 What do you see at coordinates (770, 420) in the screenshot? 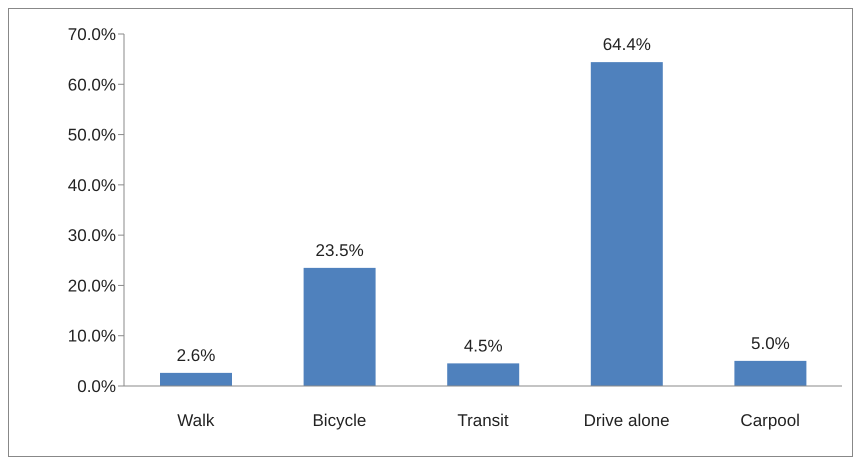
I see `x-tick-label: Carpool` at bounding box center [770, 420].